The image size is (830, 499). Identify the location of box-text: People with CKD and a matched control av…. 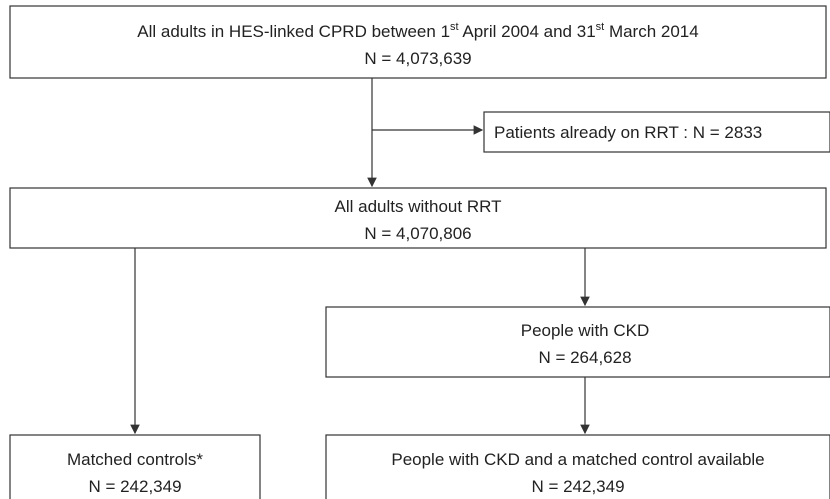
(577, 459).